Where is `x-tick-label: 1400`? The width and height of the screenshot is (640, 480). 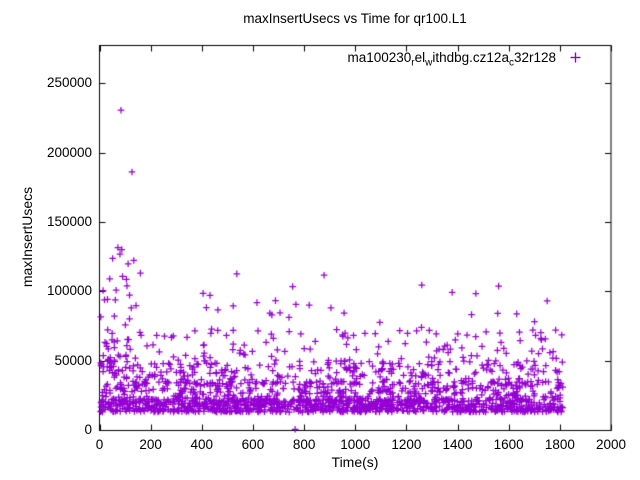 x-tick-label: 1400 is located at coordinates (457, 444).